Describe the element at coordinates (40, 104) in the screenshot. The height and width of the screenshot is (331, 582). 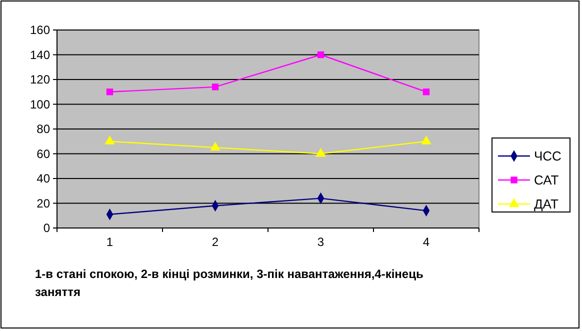
I see `y-tick-label: 100` at that location.